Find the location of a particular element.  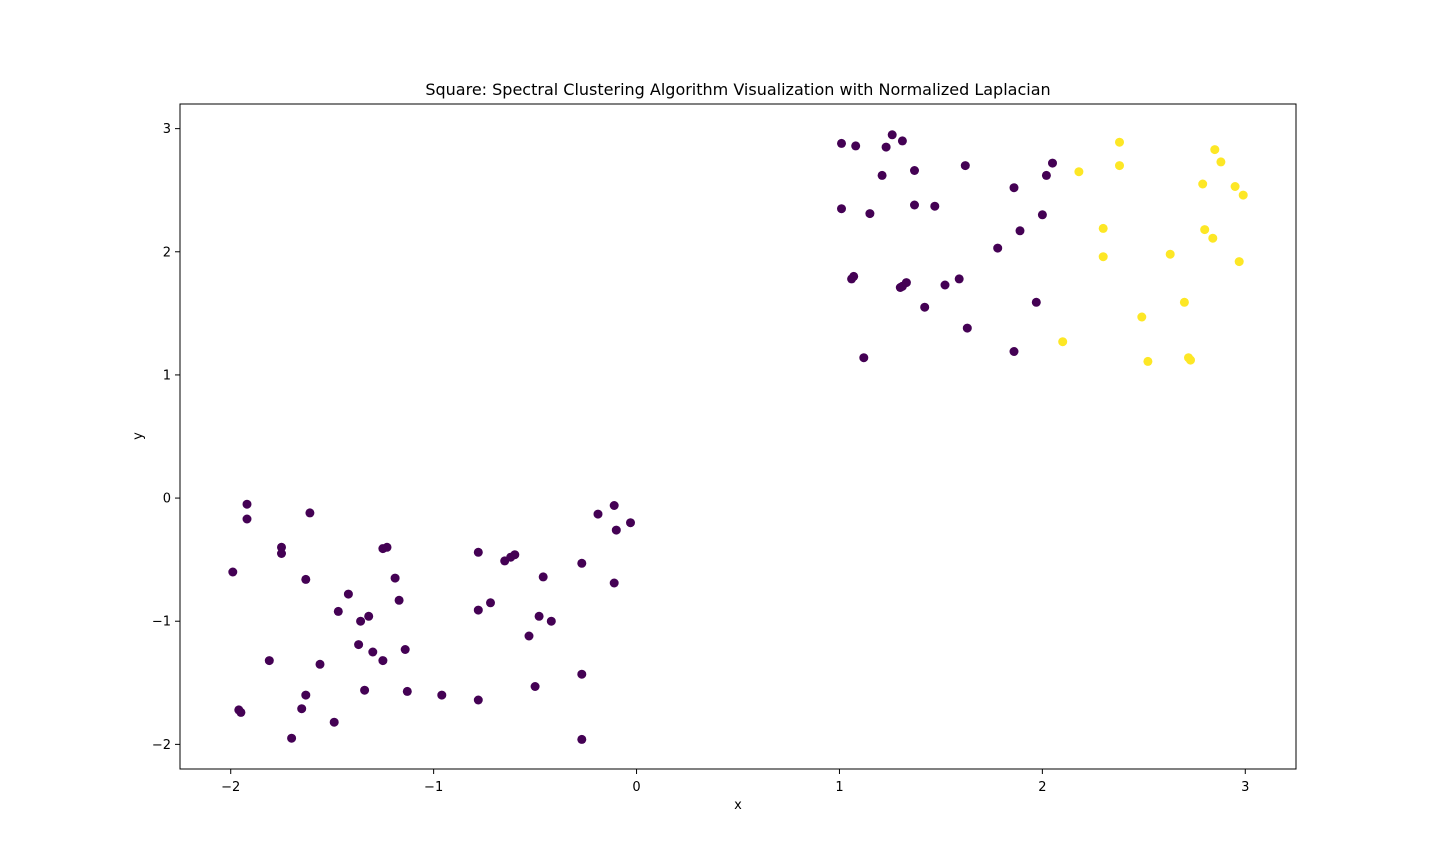

x-tick-label: 1 is located at coordinates (839, 787).